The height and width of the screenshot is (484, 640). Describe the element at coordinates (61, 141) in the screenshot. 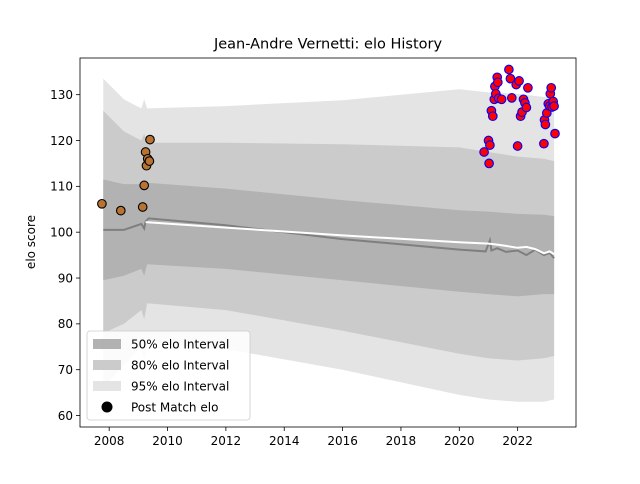

I see `y-tick-label: 120` at that location.